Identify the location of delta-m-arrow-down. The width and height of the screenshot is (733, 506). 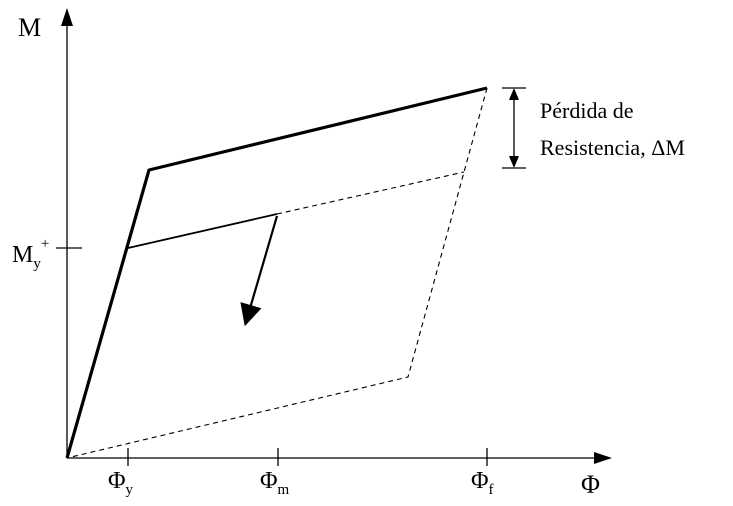
(514, 162).